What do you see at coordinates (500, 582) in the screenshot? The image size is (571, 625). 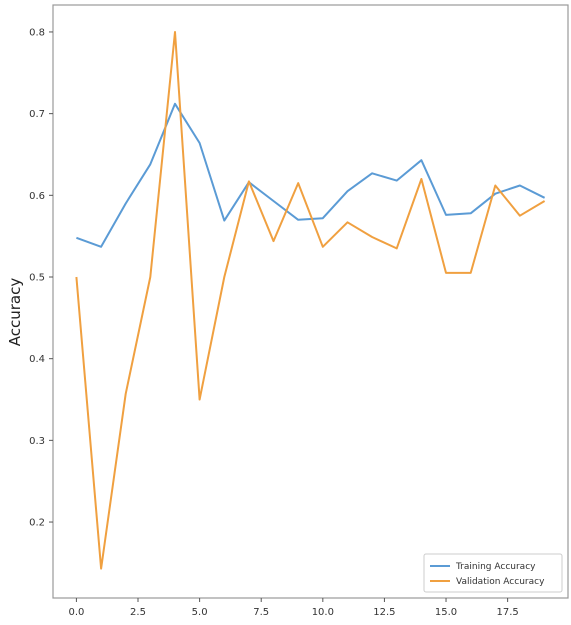 I see `legend-label: Validation Accuracy` at bounding box center [500, 582].